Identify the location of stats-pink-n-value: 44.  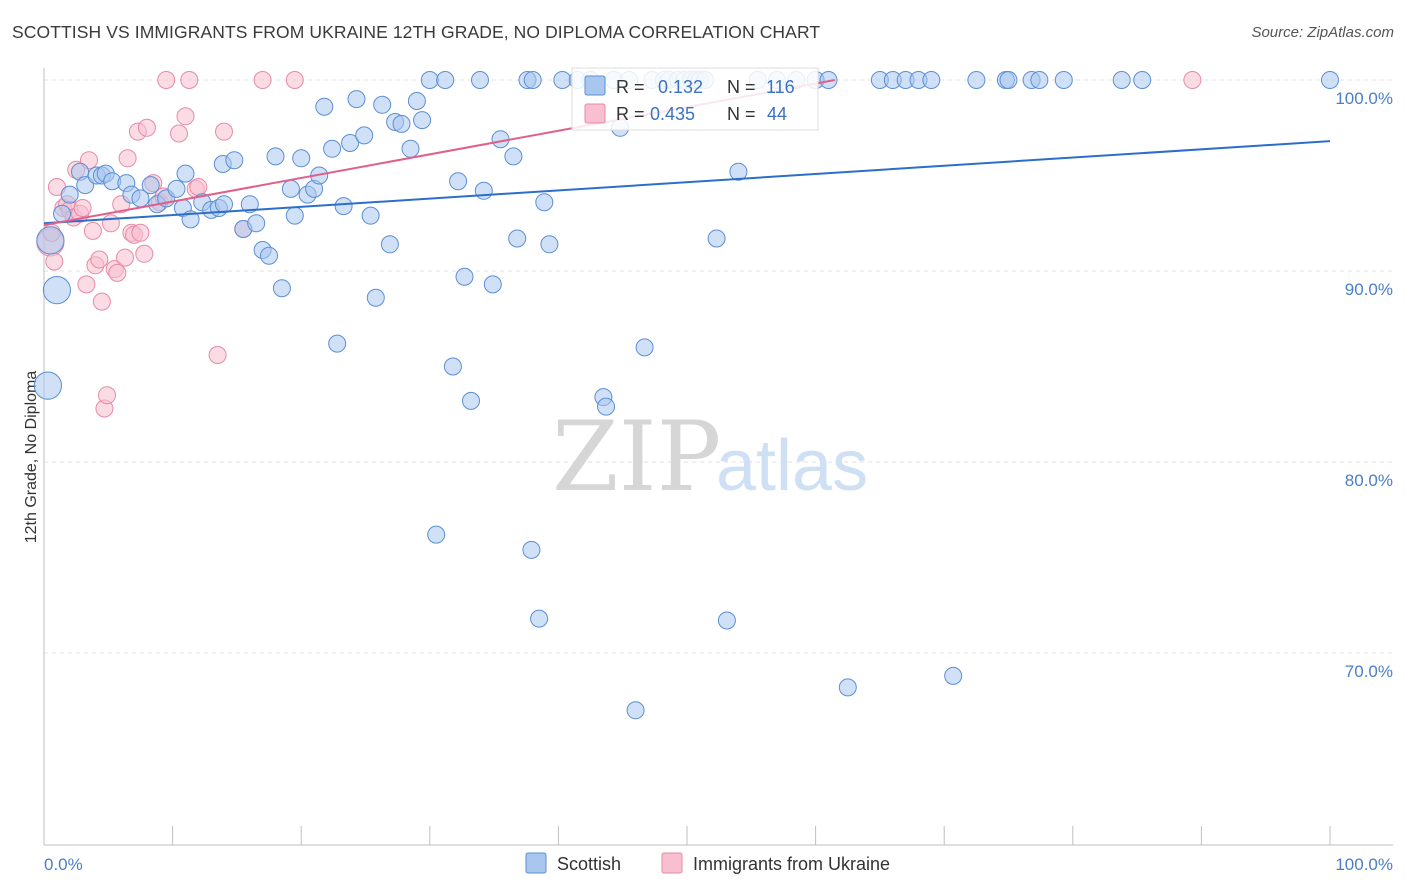
(777, 114).